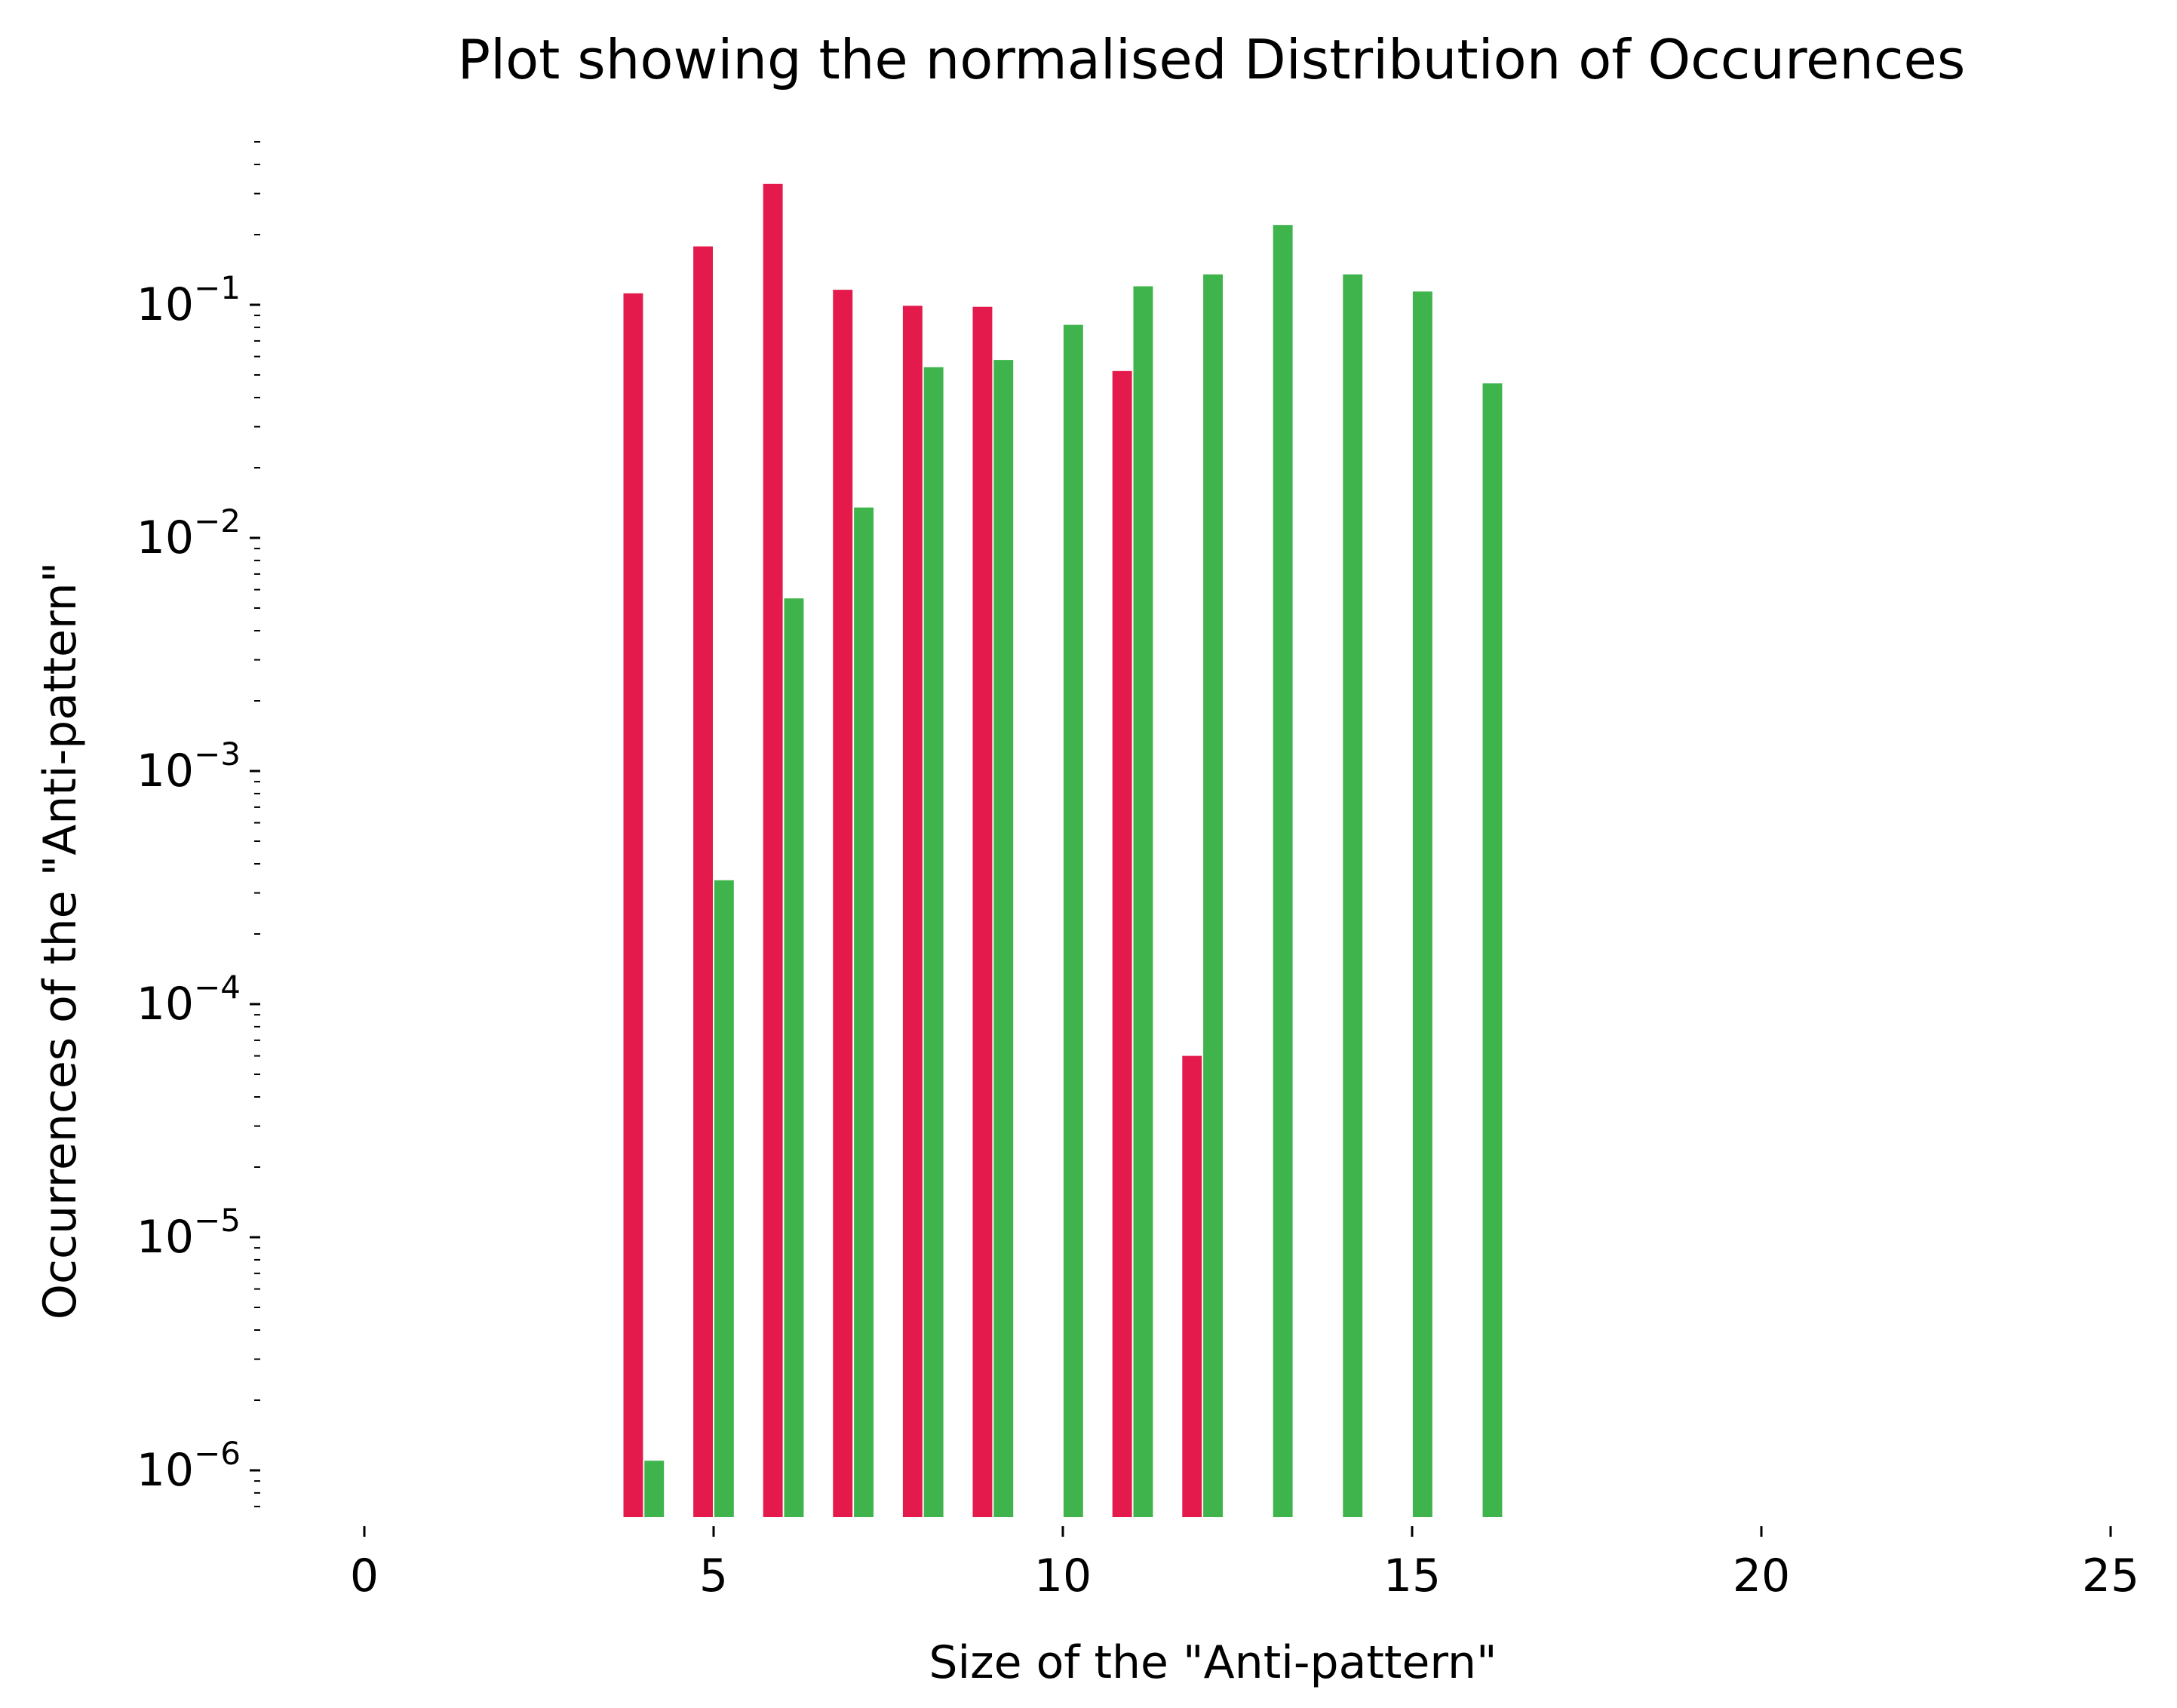 Image resolution: width=2177 pixels, height=1708 pixels. I want to click on y-tick-label-1e−5: 10⁻⁵, so click(189, 1233).